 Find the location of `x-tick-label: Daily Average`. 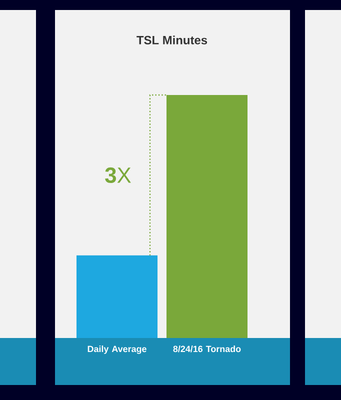

x-tick-label: Daily Average is located at coordinates (117, 350).